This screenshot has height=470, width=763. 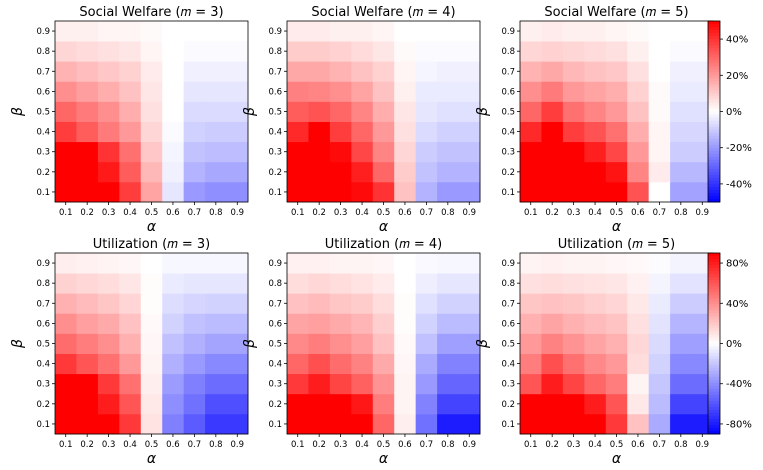 What do you see at coordinates (405, 445) in the screenshot?
I see `x-tick-label: 0.6` at bounding box center [405, 445].